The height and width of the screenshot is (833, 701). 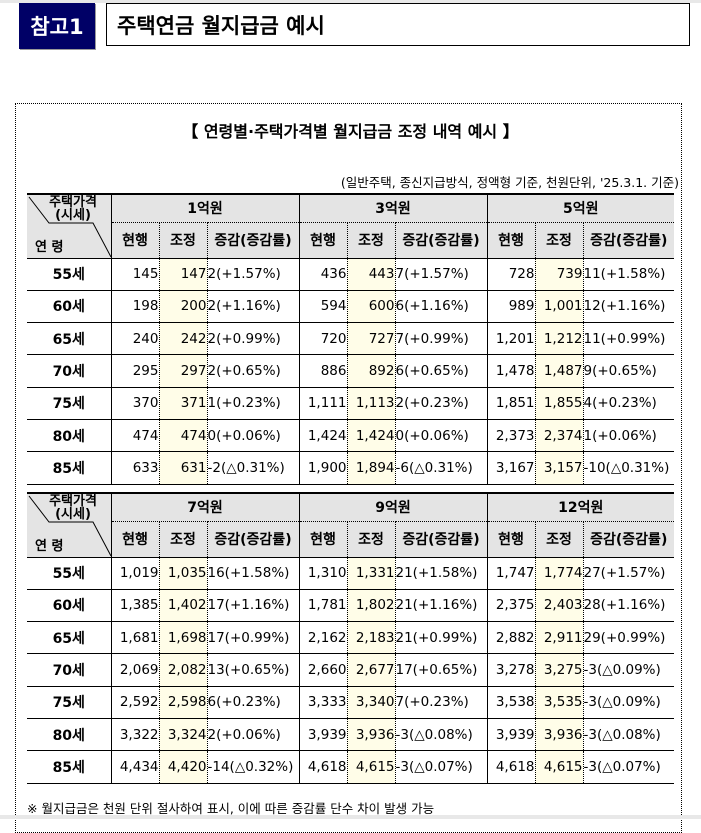 I want to click on change-cell: 6(+0.65%), so click(x=440, y=371).